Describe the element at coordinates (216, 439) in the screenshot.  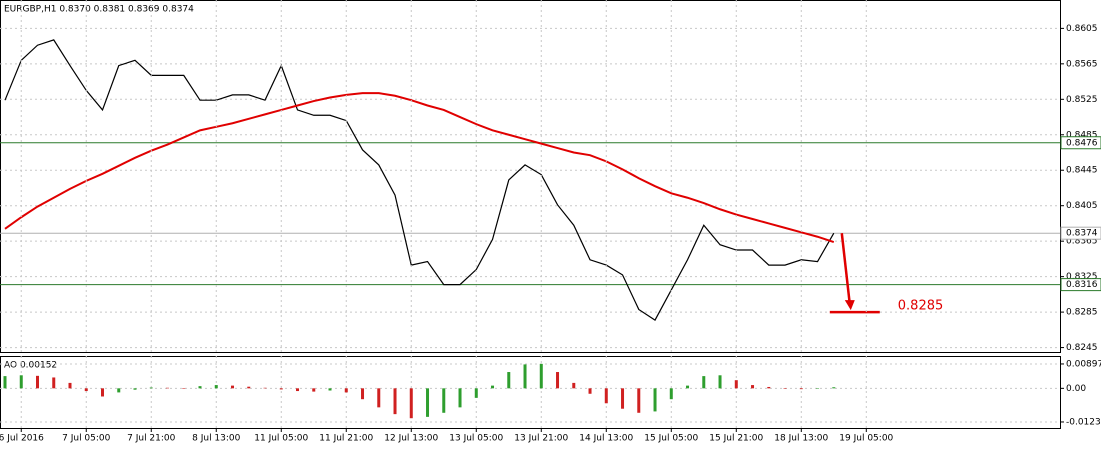
I see `x-tick-label: 8 Jul 13:00` at that location.